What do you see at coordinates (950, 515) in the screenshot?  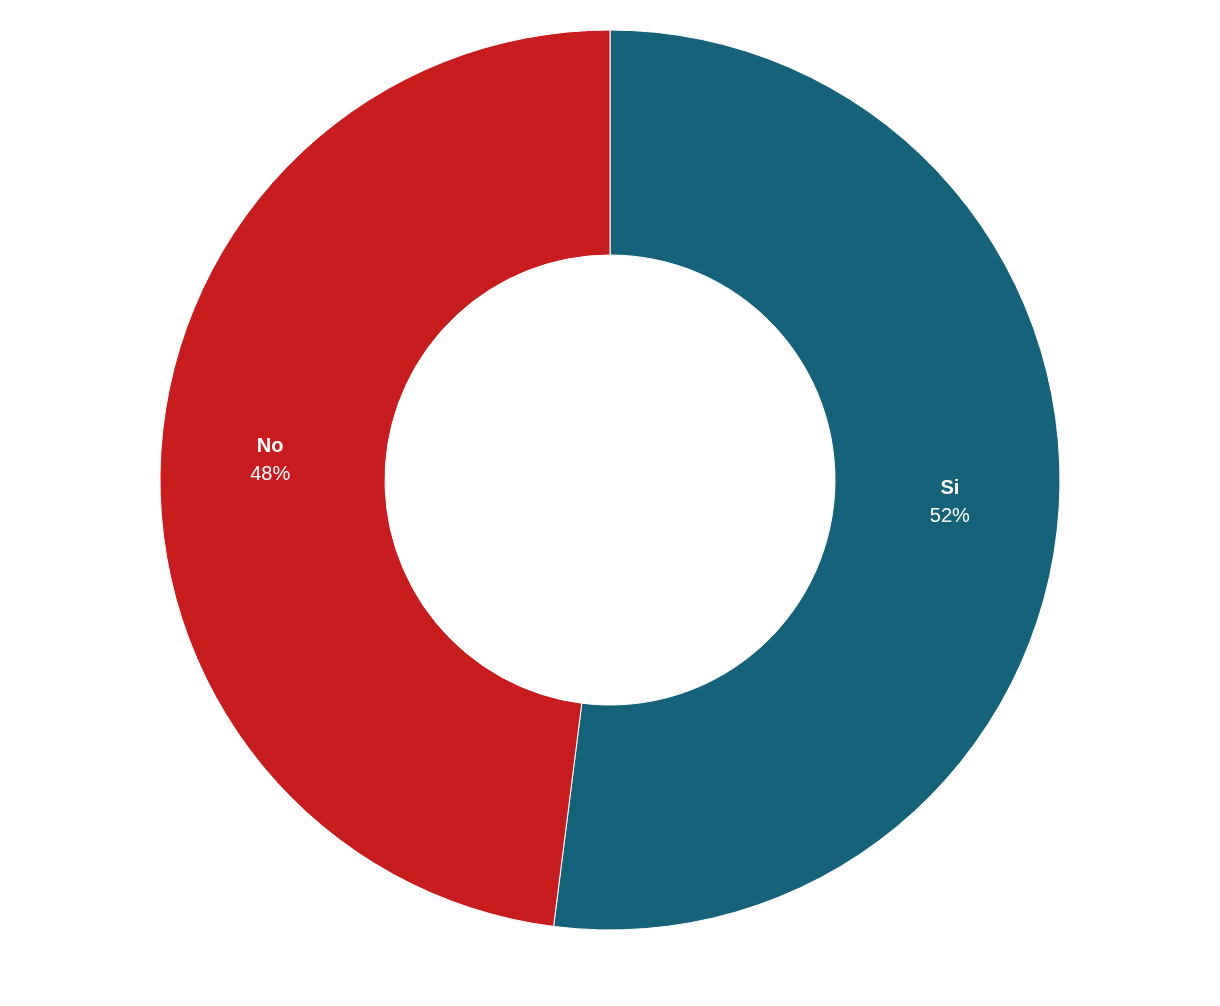 I see `data-label: 52%` at bounding box center [950, 515].